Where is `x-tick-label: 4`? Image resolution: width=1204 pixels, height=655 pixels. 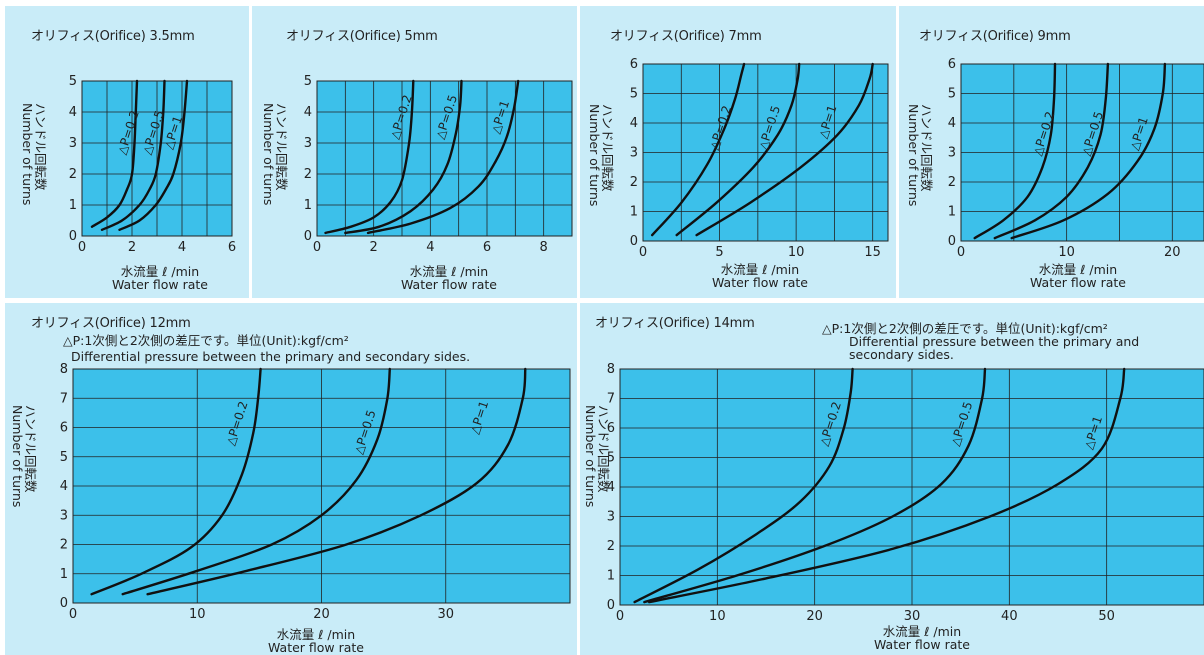
x-tick-label: 4 is located at coordinates (430, 247).